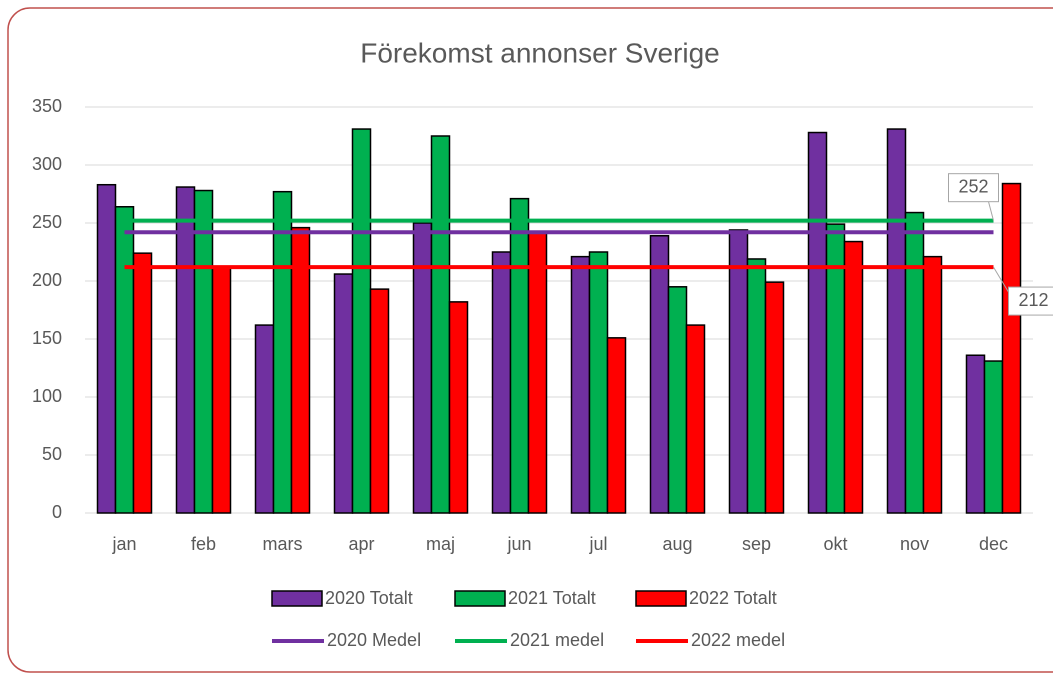 The image size is (1053, 677). I want to click on legend-label: 2022 medel, so click(738, 640).